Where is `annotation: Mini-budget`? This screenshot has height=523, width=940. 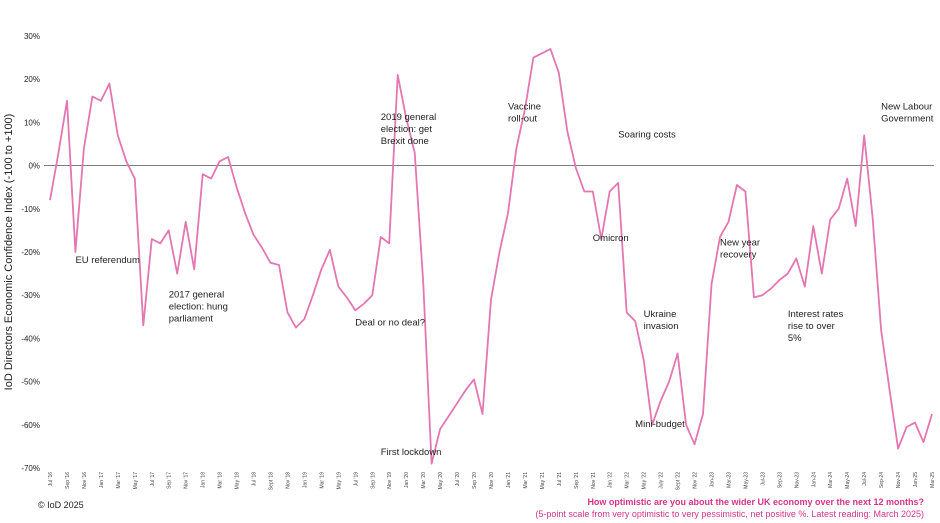
annotation: Mini-budget is located at coordinates (660, 424).